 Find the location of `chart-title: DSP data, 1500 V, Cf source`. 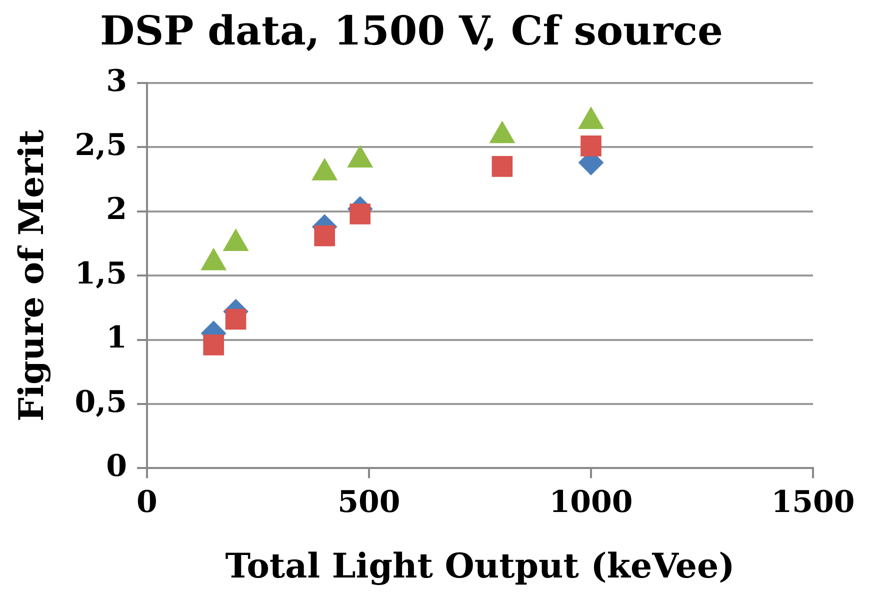

chart-title: DSP data, 1500 V, Cf source is located at coordinates (411, 30).